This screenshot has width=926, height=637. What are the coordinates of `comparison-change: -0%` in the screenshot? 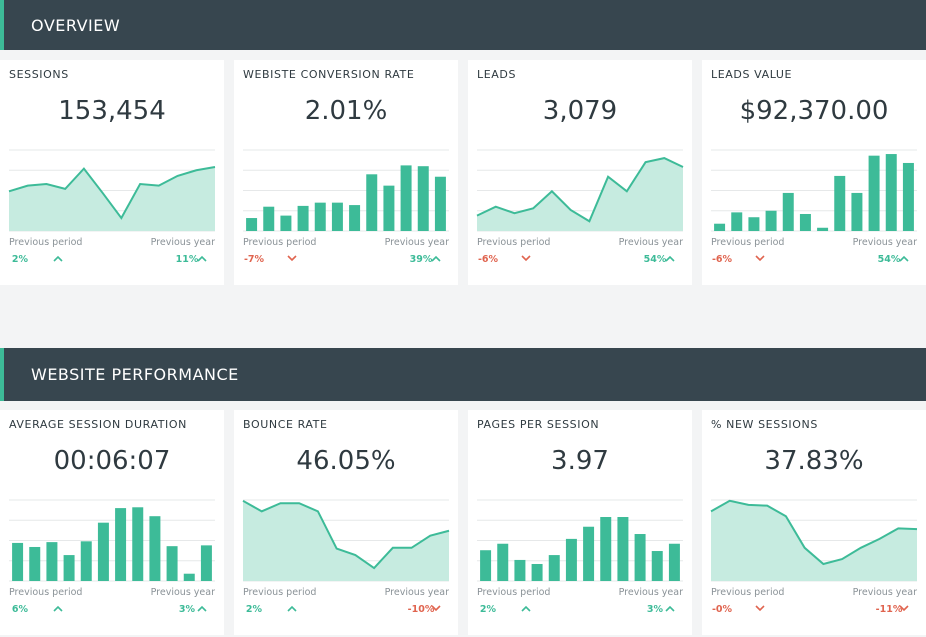 It's located at (722, 609).